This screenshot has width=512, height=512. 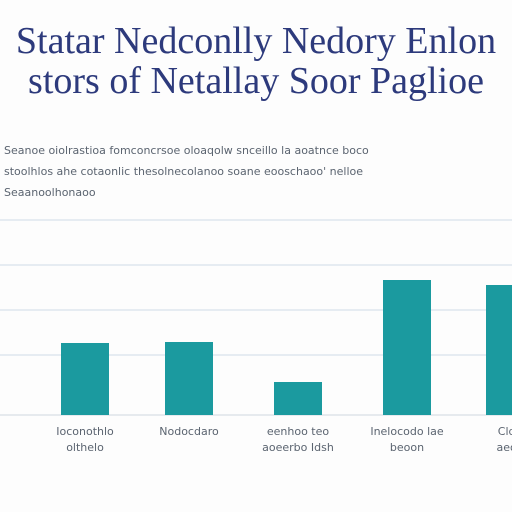 I want to click on title-line: stors of Netallay Soor Paglioe, so click(x=256, y=81).